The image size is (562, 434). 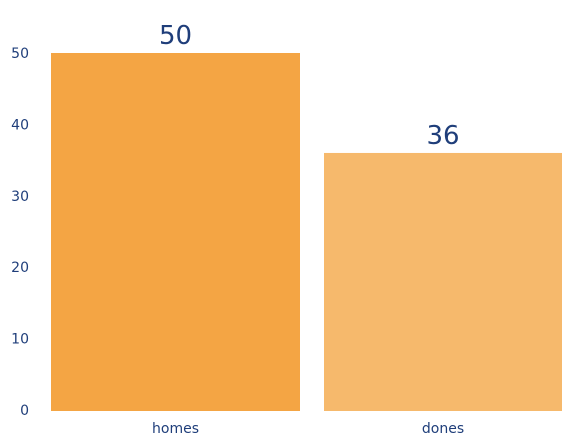 I want to click on y-axis: 0 10 20 30 40 50, so click(x=20, y=232).